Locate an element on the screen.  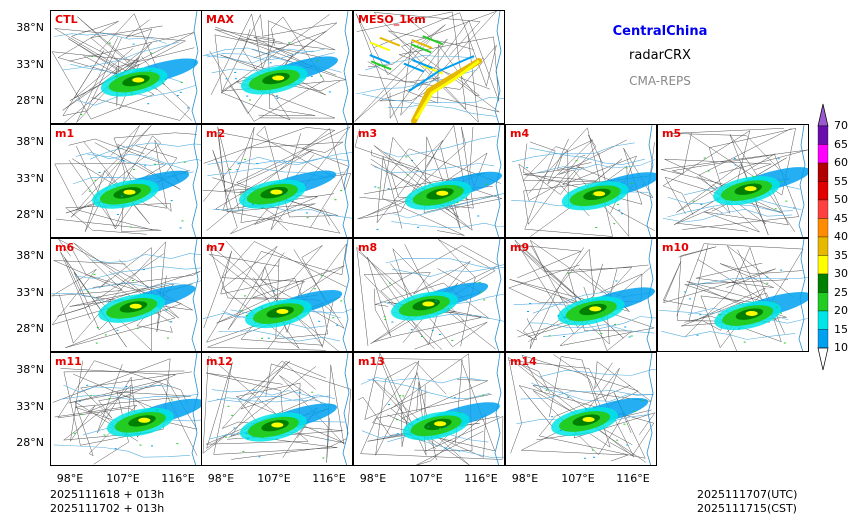
panel-label: m4 is located at coordinates (520, 133).